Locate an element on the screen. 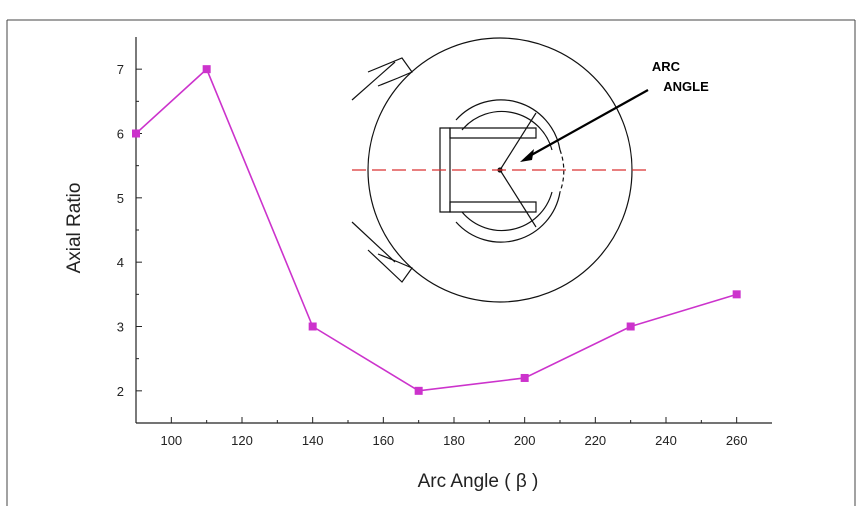 The width and height of the screenshot is (861, 506). x-tick-label: 180 is located at coordinates (454, 440).